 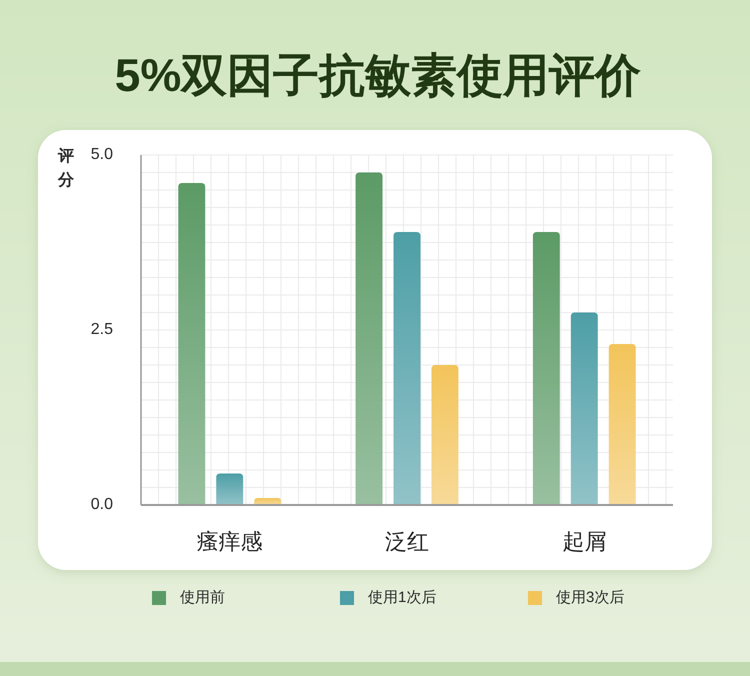 I want to click on x-tick-label: 泛红, so click(x=407, y=541).